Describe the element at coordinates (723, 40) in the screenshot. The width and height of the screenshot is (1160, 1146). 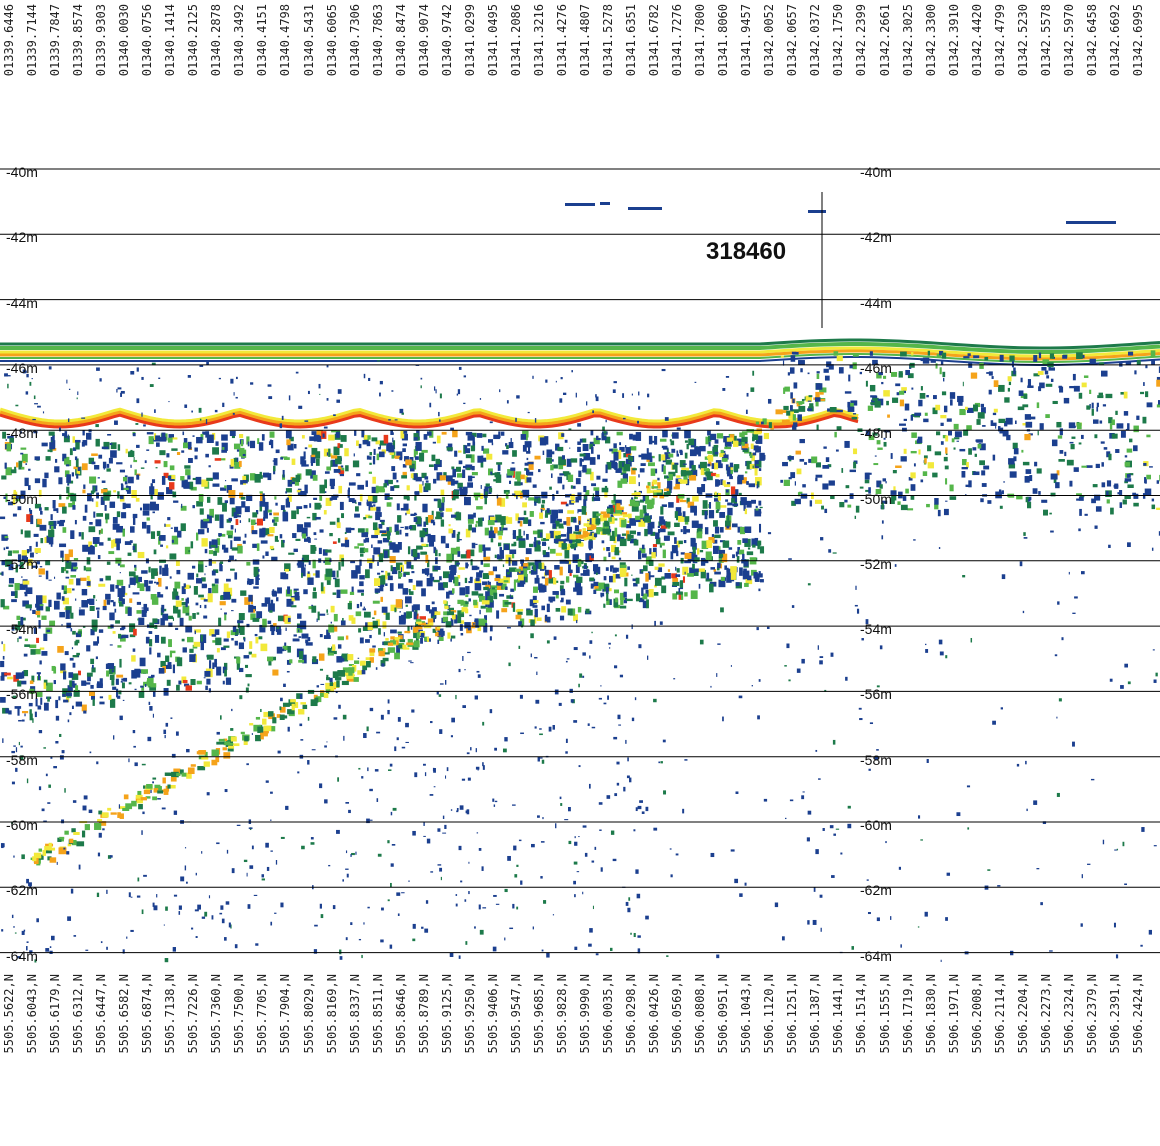
I see `top-coordinate-label: 01341.8060` at that location.